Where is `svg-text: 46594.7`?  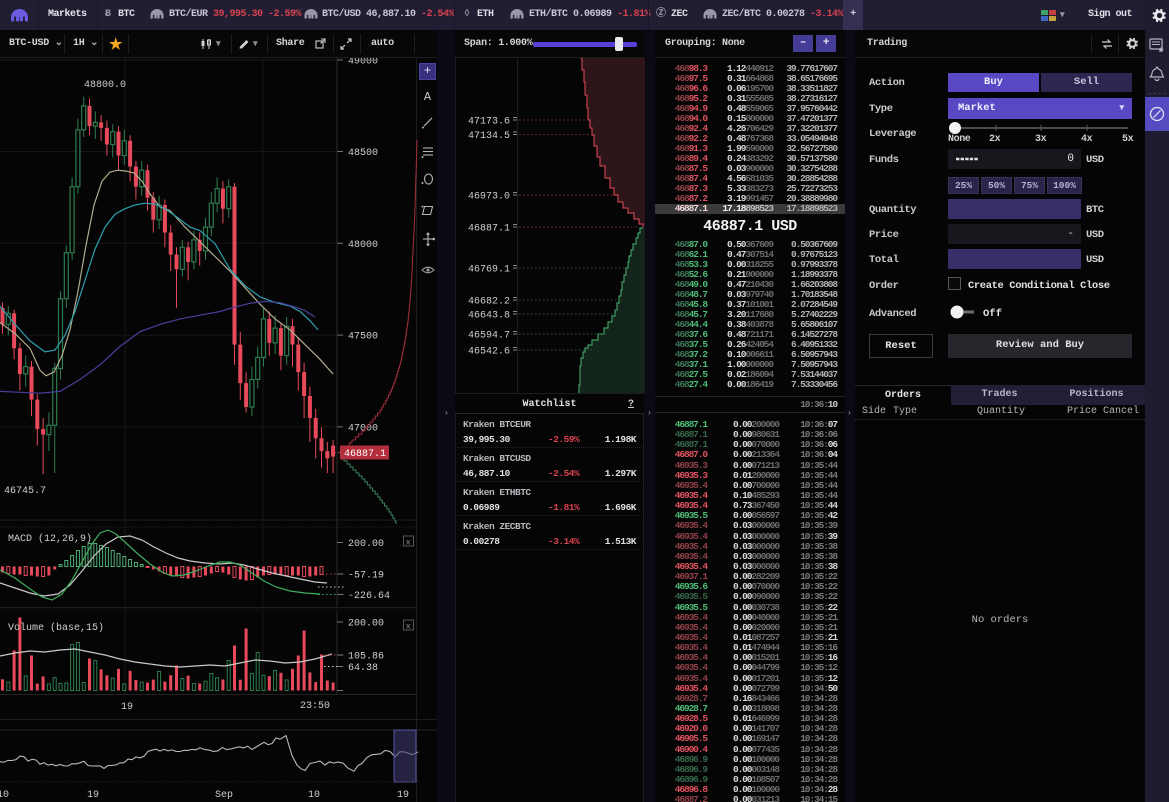
svg-text: 46594.7 is located at coordinates (489, 336).